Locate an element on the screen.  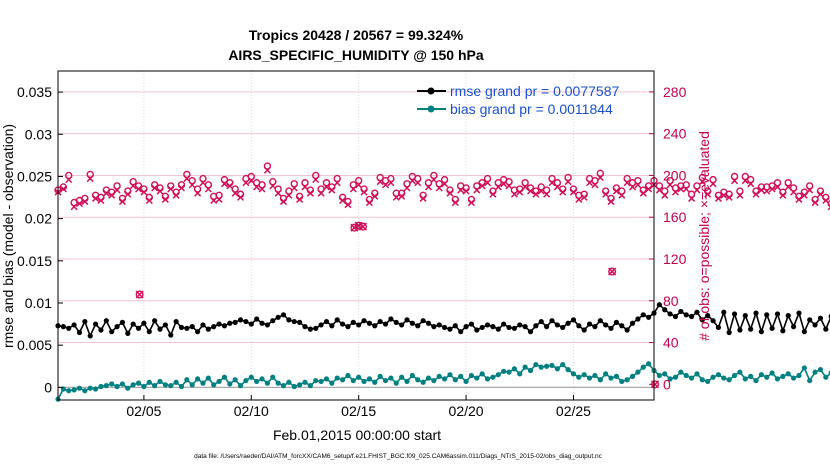
y-left-tick-label: 0.035 is located at coordinates (34, 92).